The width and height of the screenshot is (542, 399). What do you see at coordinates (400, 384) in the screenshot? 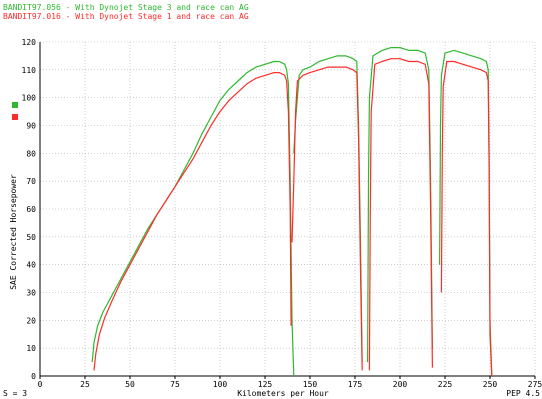
I see `x-tick-label: 200` at bounding box center [400, 384].